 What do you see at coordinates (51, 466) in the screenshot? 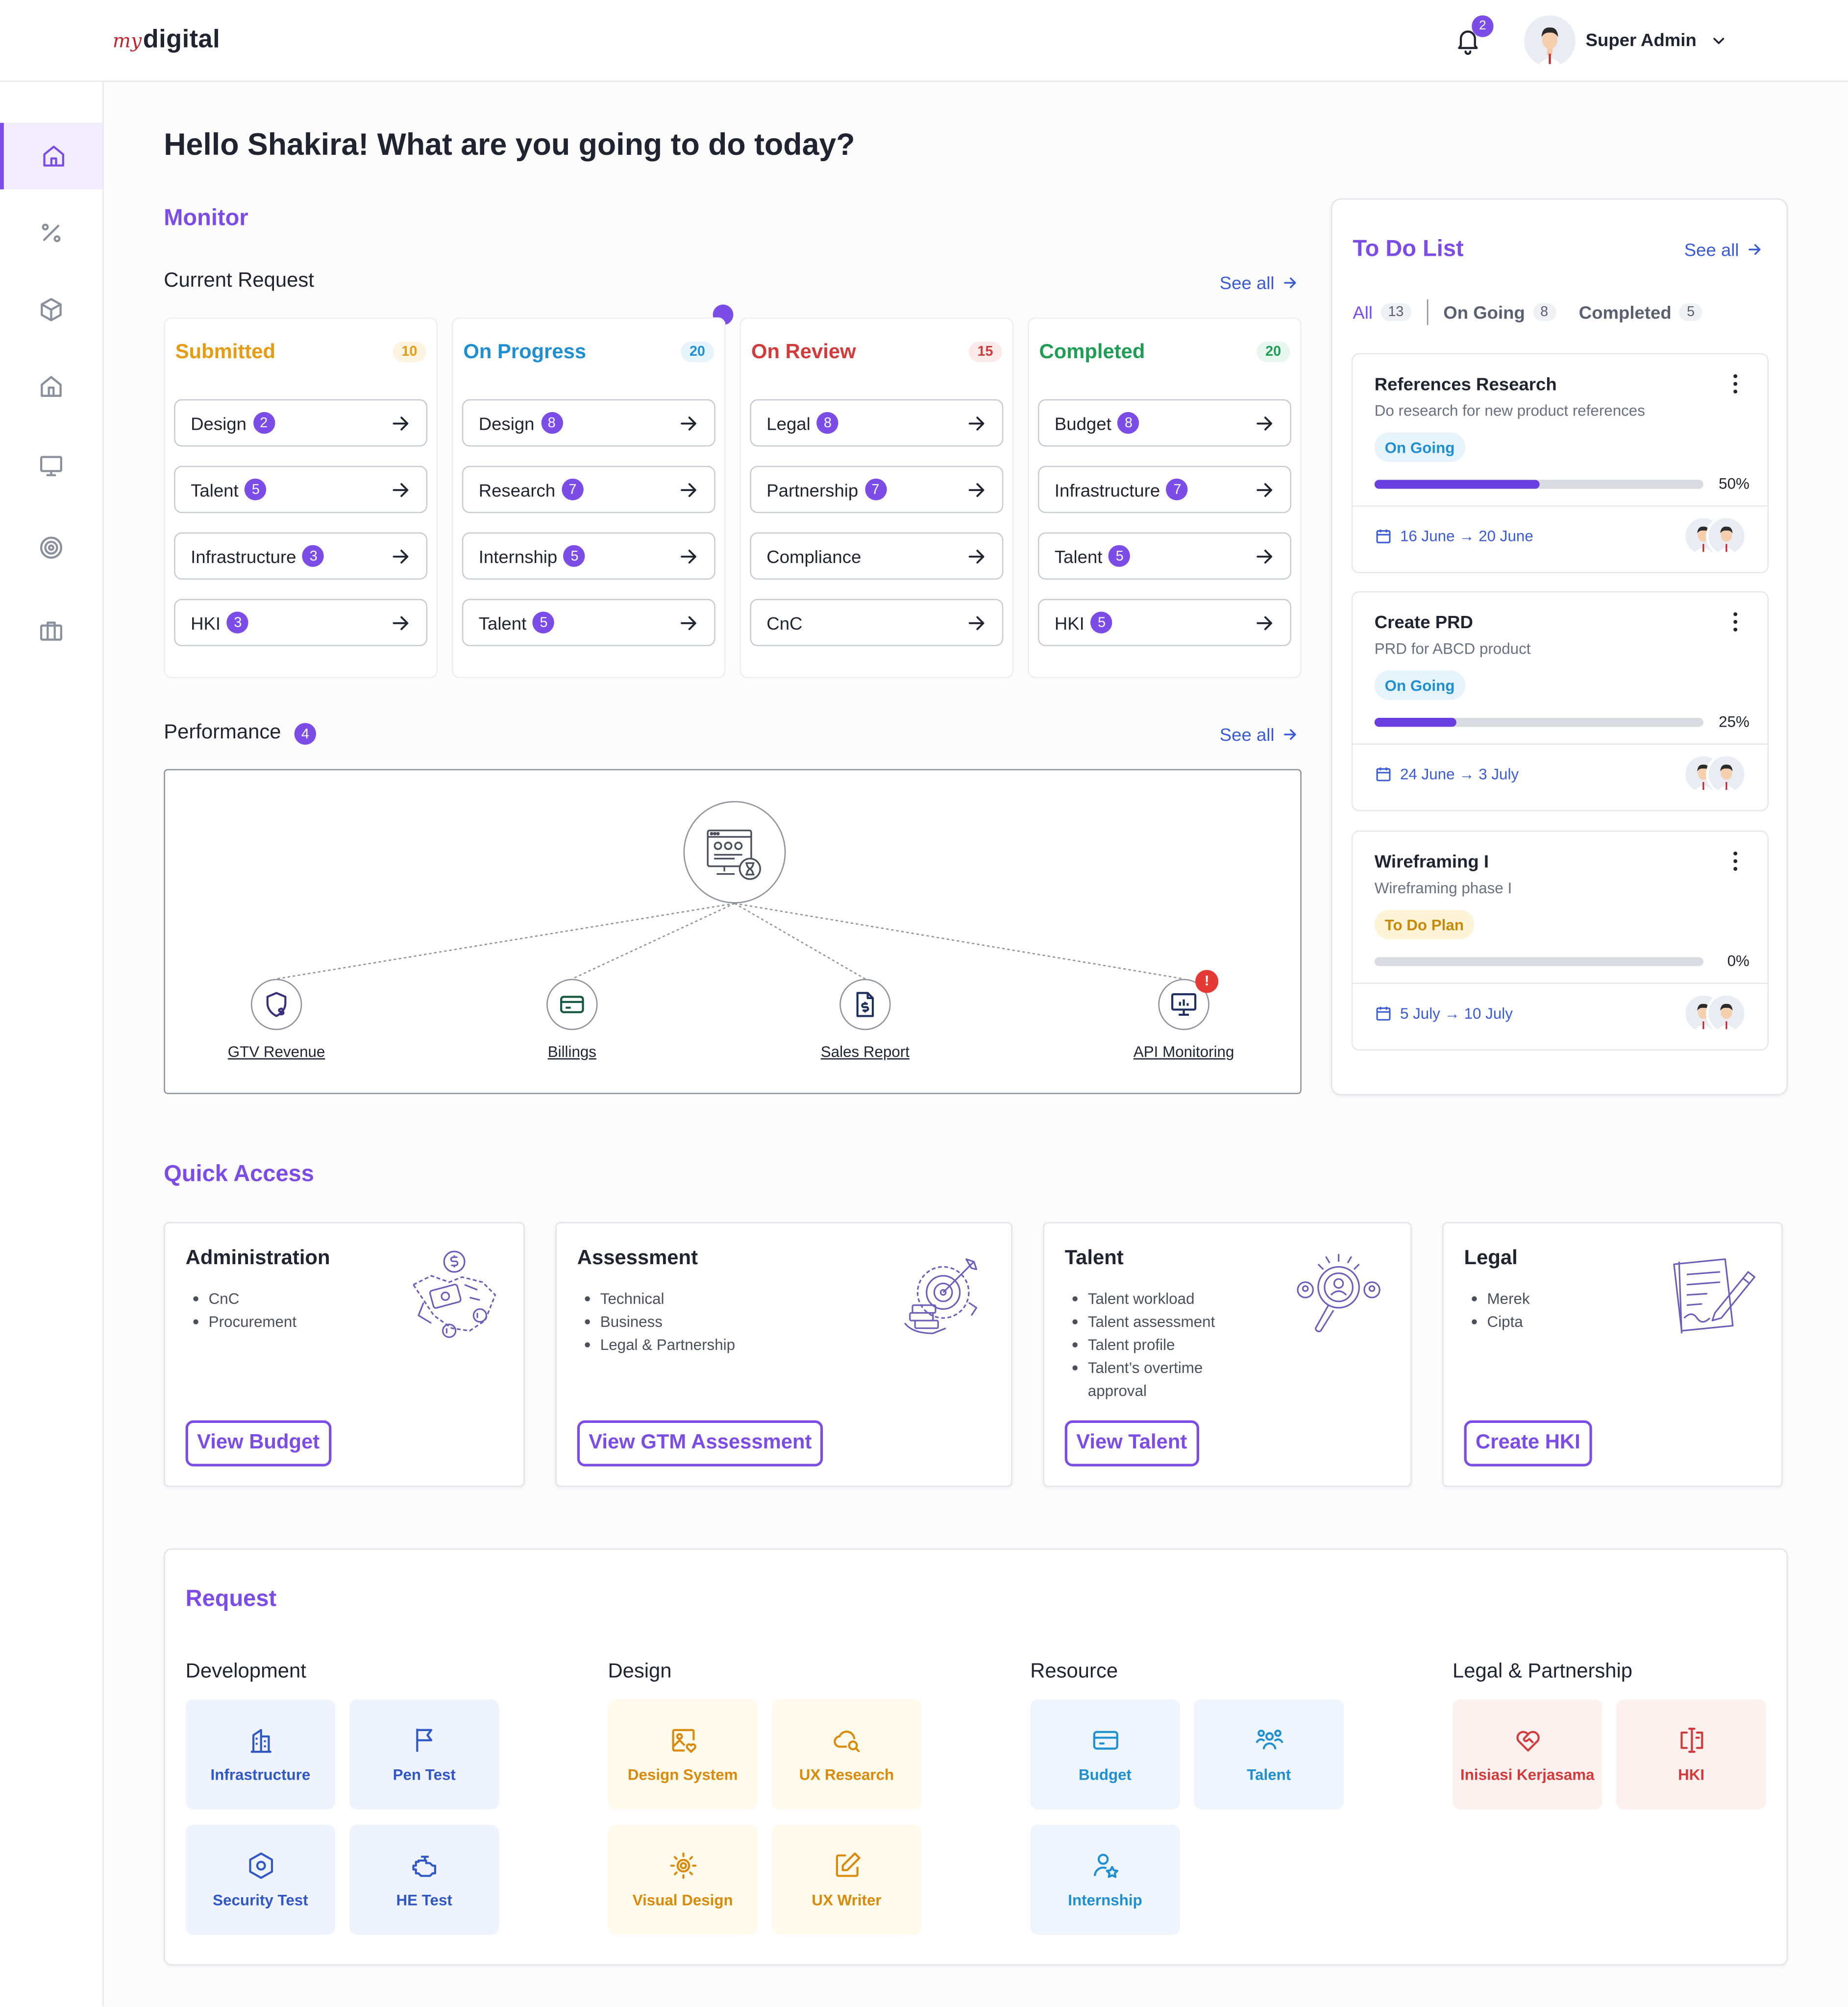
I see `sidebar-item-monitor` at bounding box center [51, 466].